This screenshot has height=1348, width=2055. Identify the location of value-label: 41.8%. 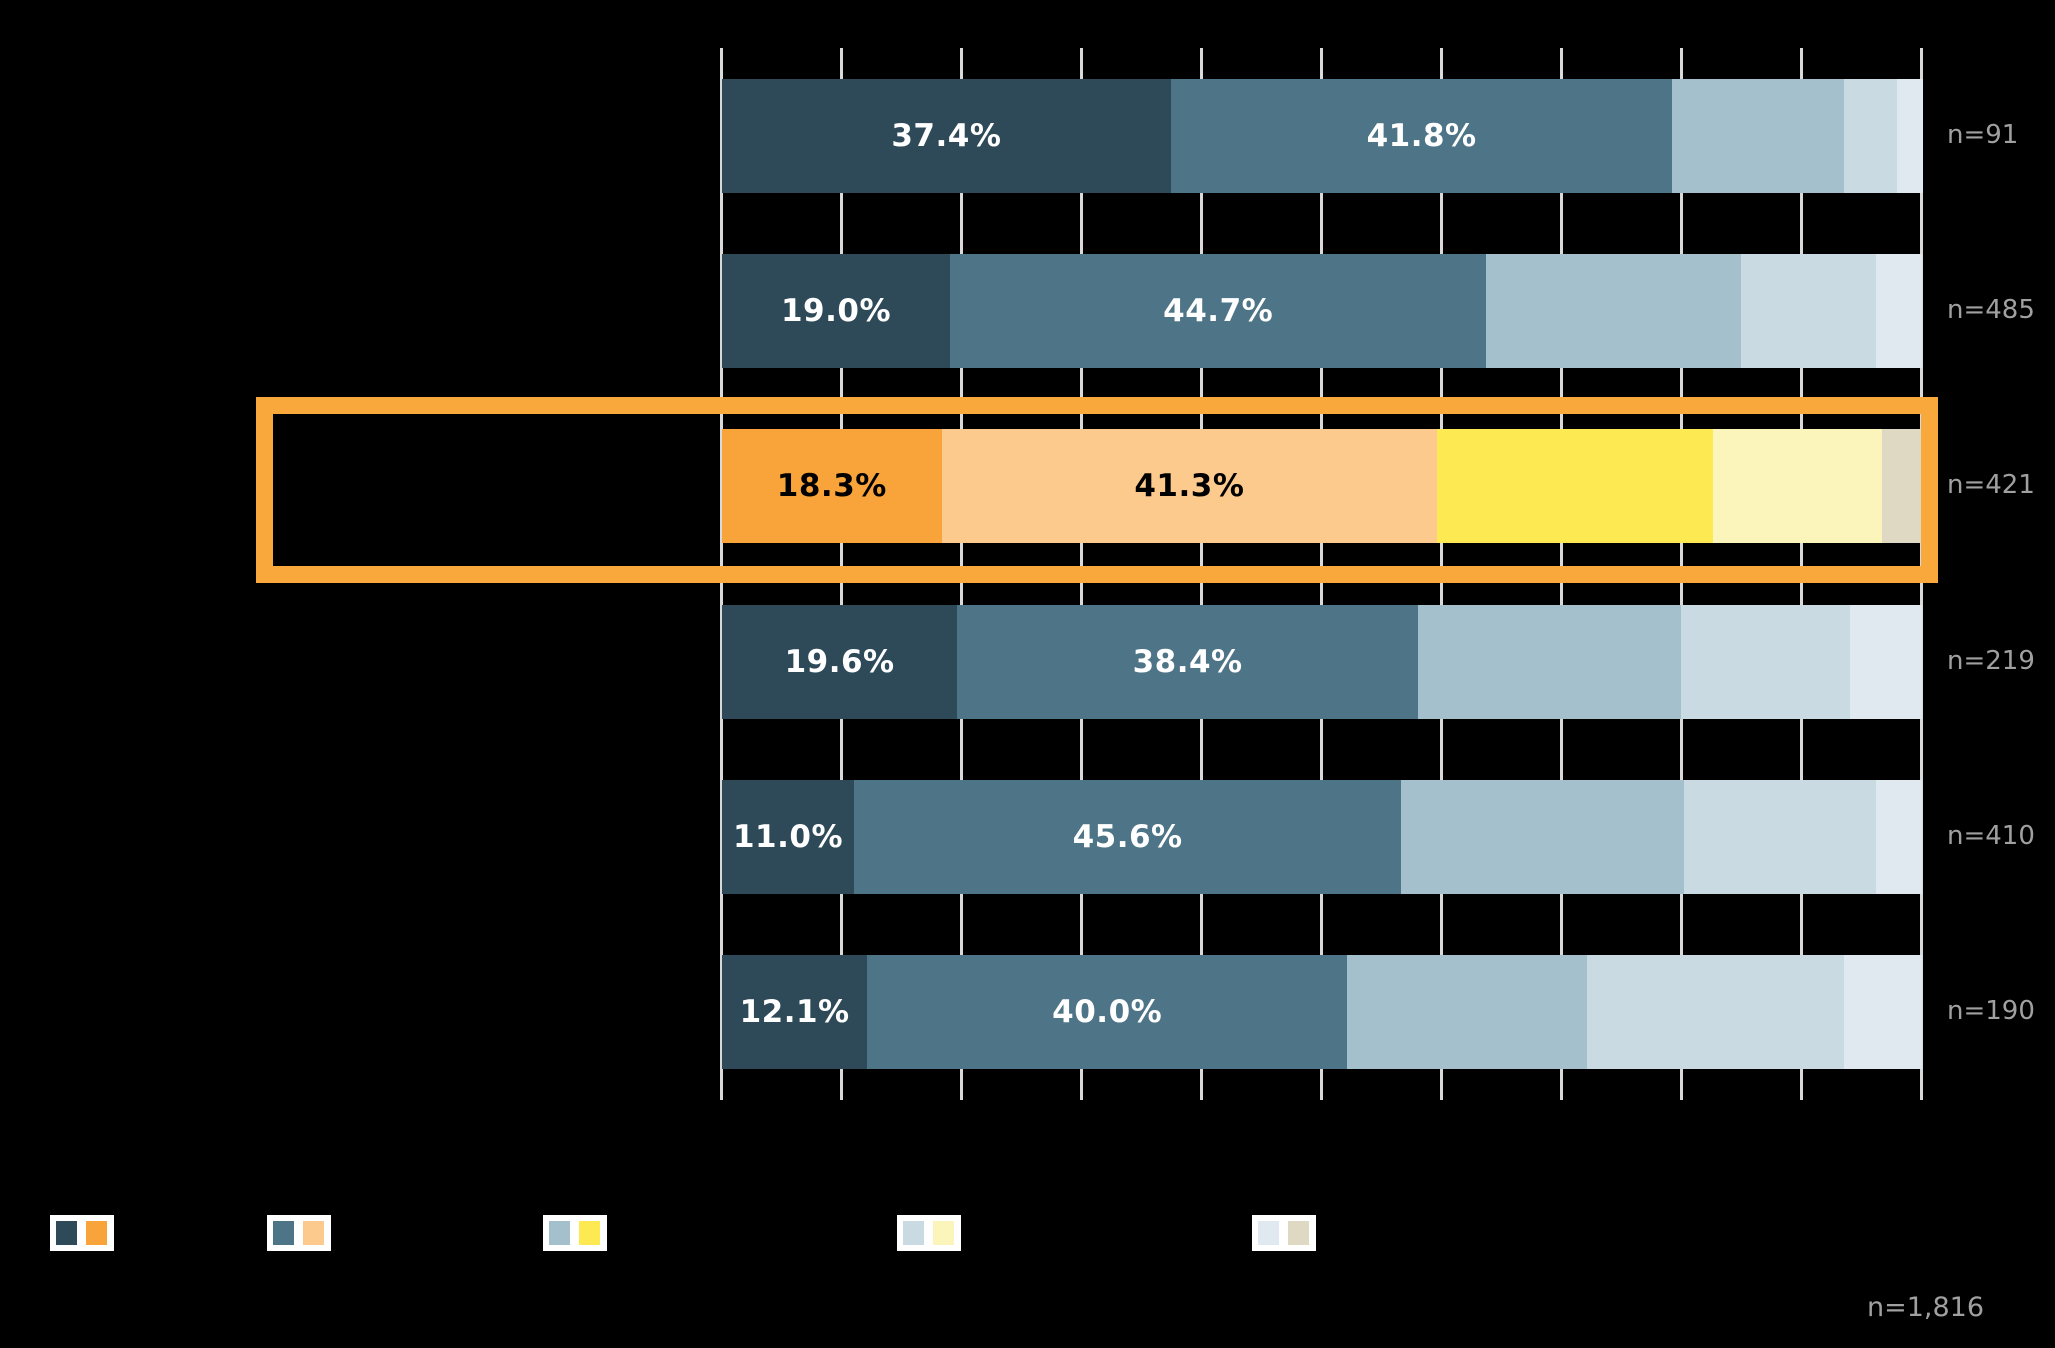
(1421, 135).